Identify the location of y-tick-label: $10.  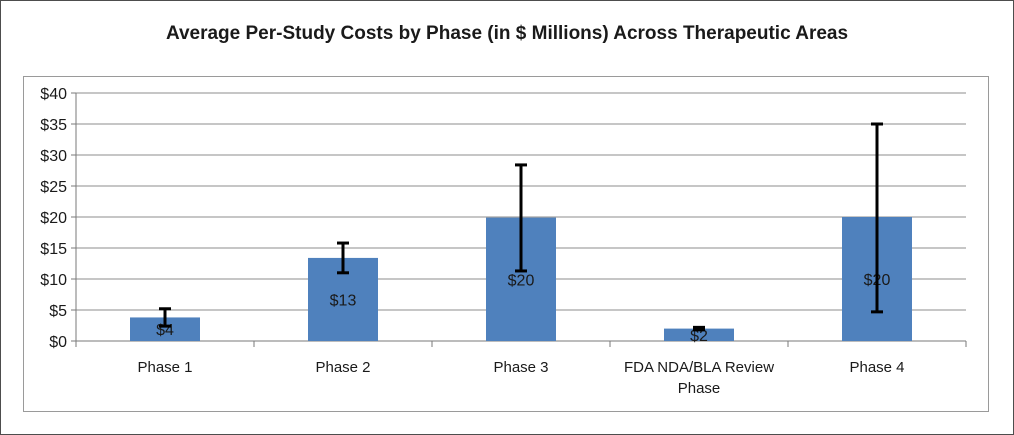
(53, 280).